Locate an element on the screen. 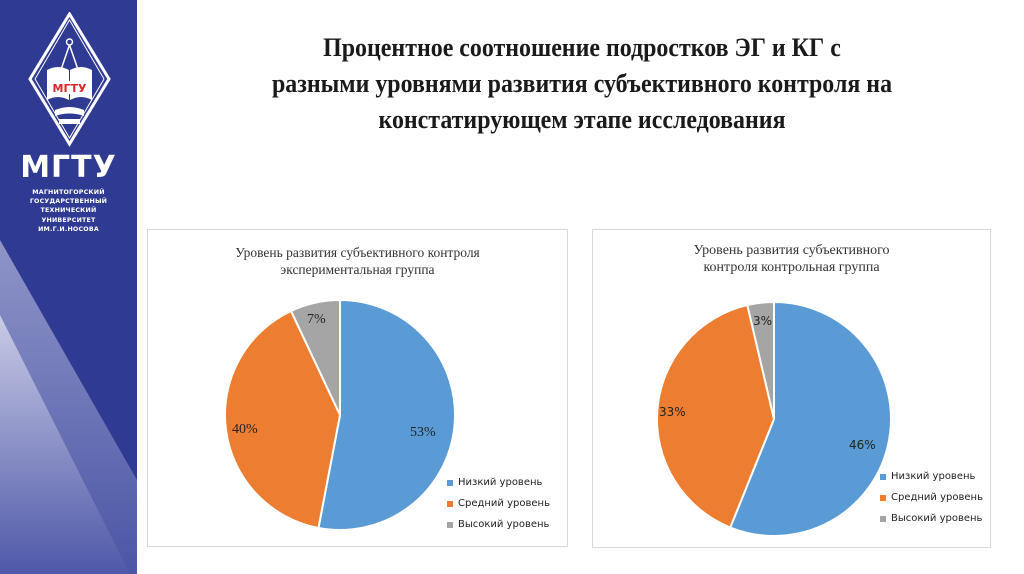 The width and height of the screenshot is (1024, 574). university-name-logo: МГТУ is located at coordinates (68, 167).